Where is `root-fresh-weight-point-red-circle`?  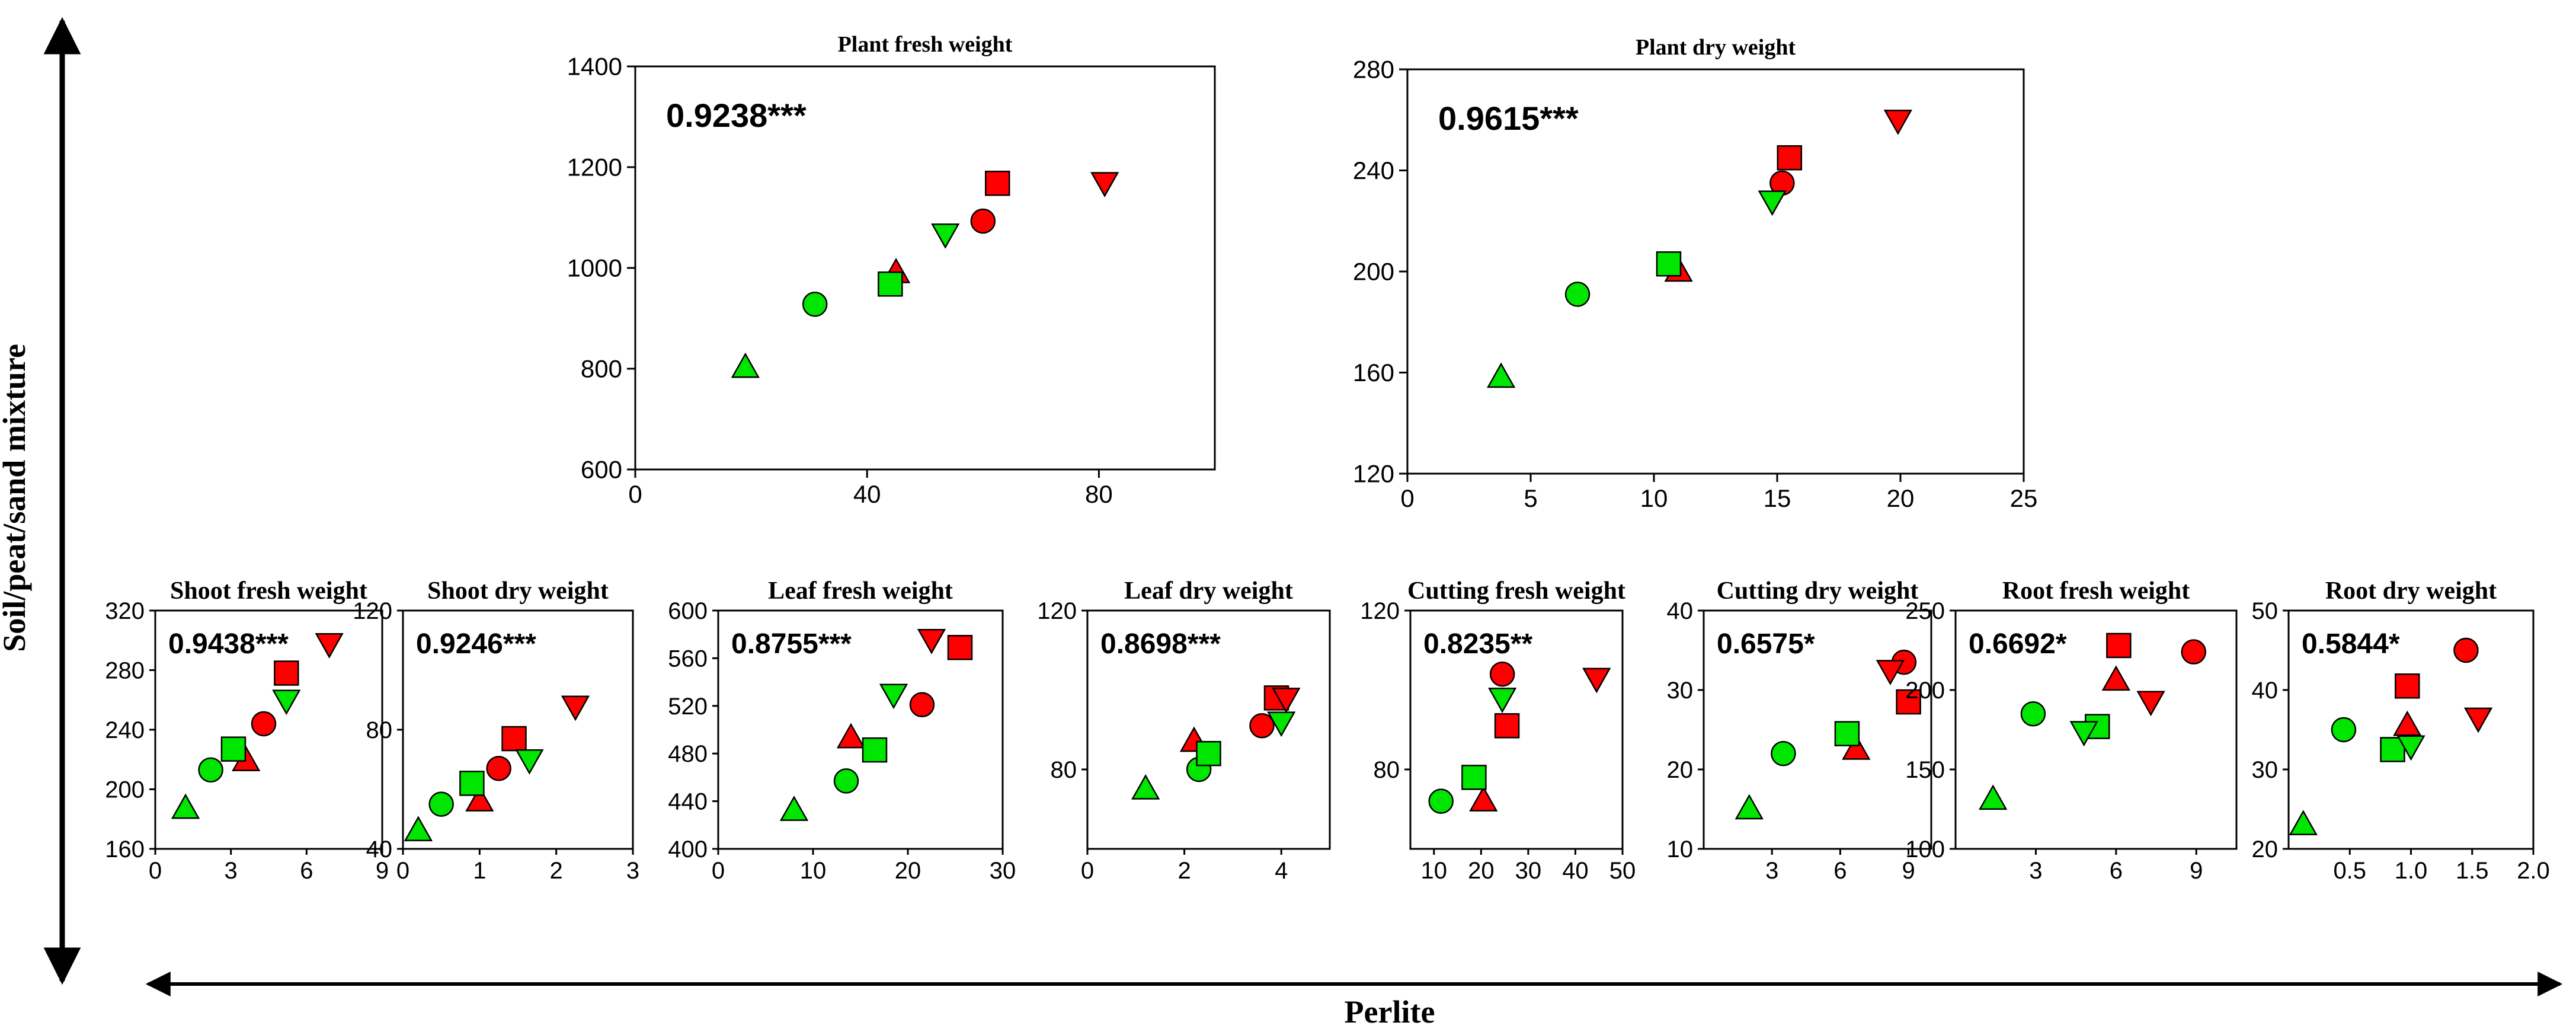
root-fresh-weight-point-red-circle is located at coordinates (2194, 652).